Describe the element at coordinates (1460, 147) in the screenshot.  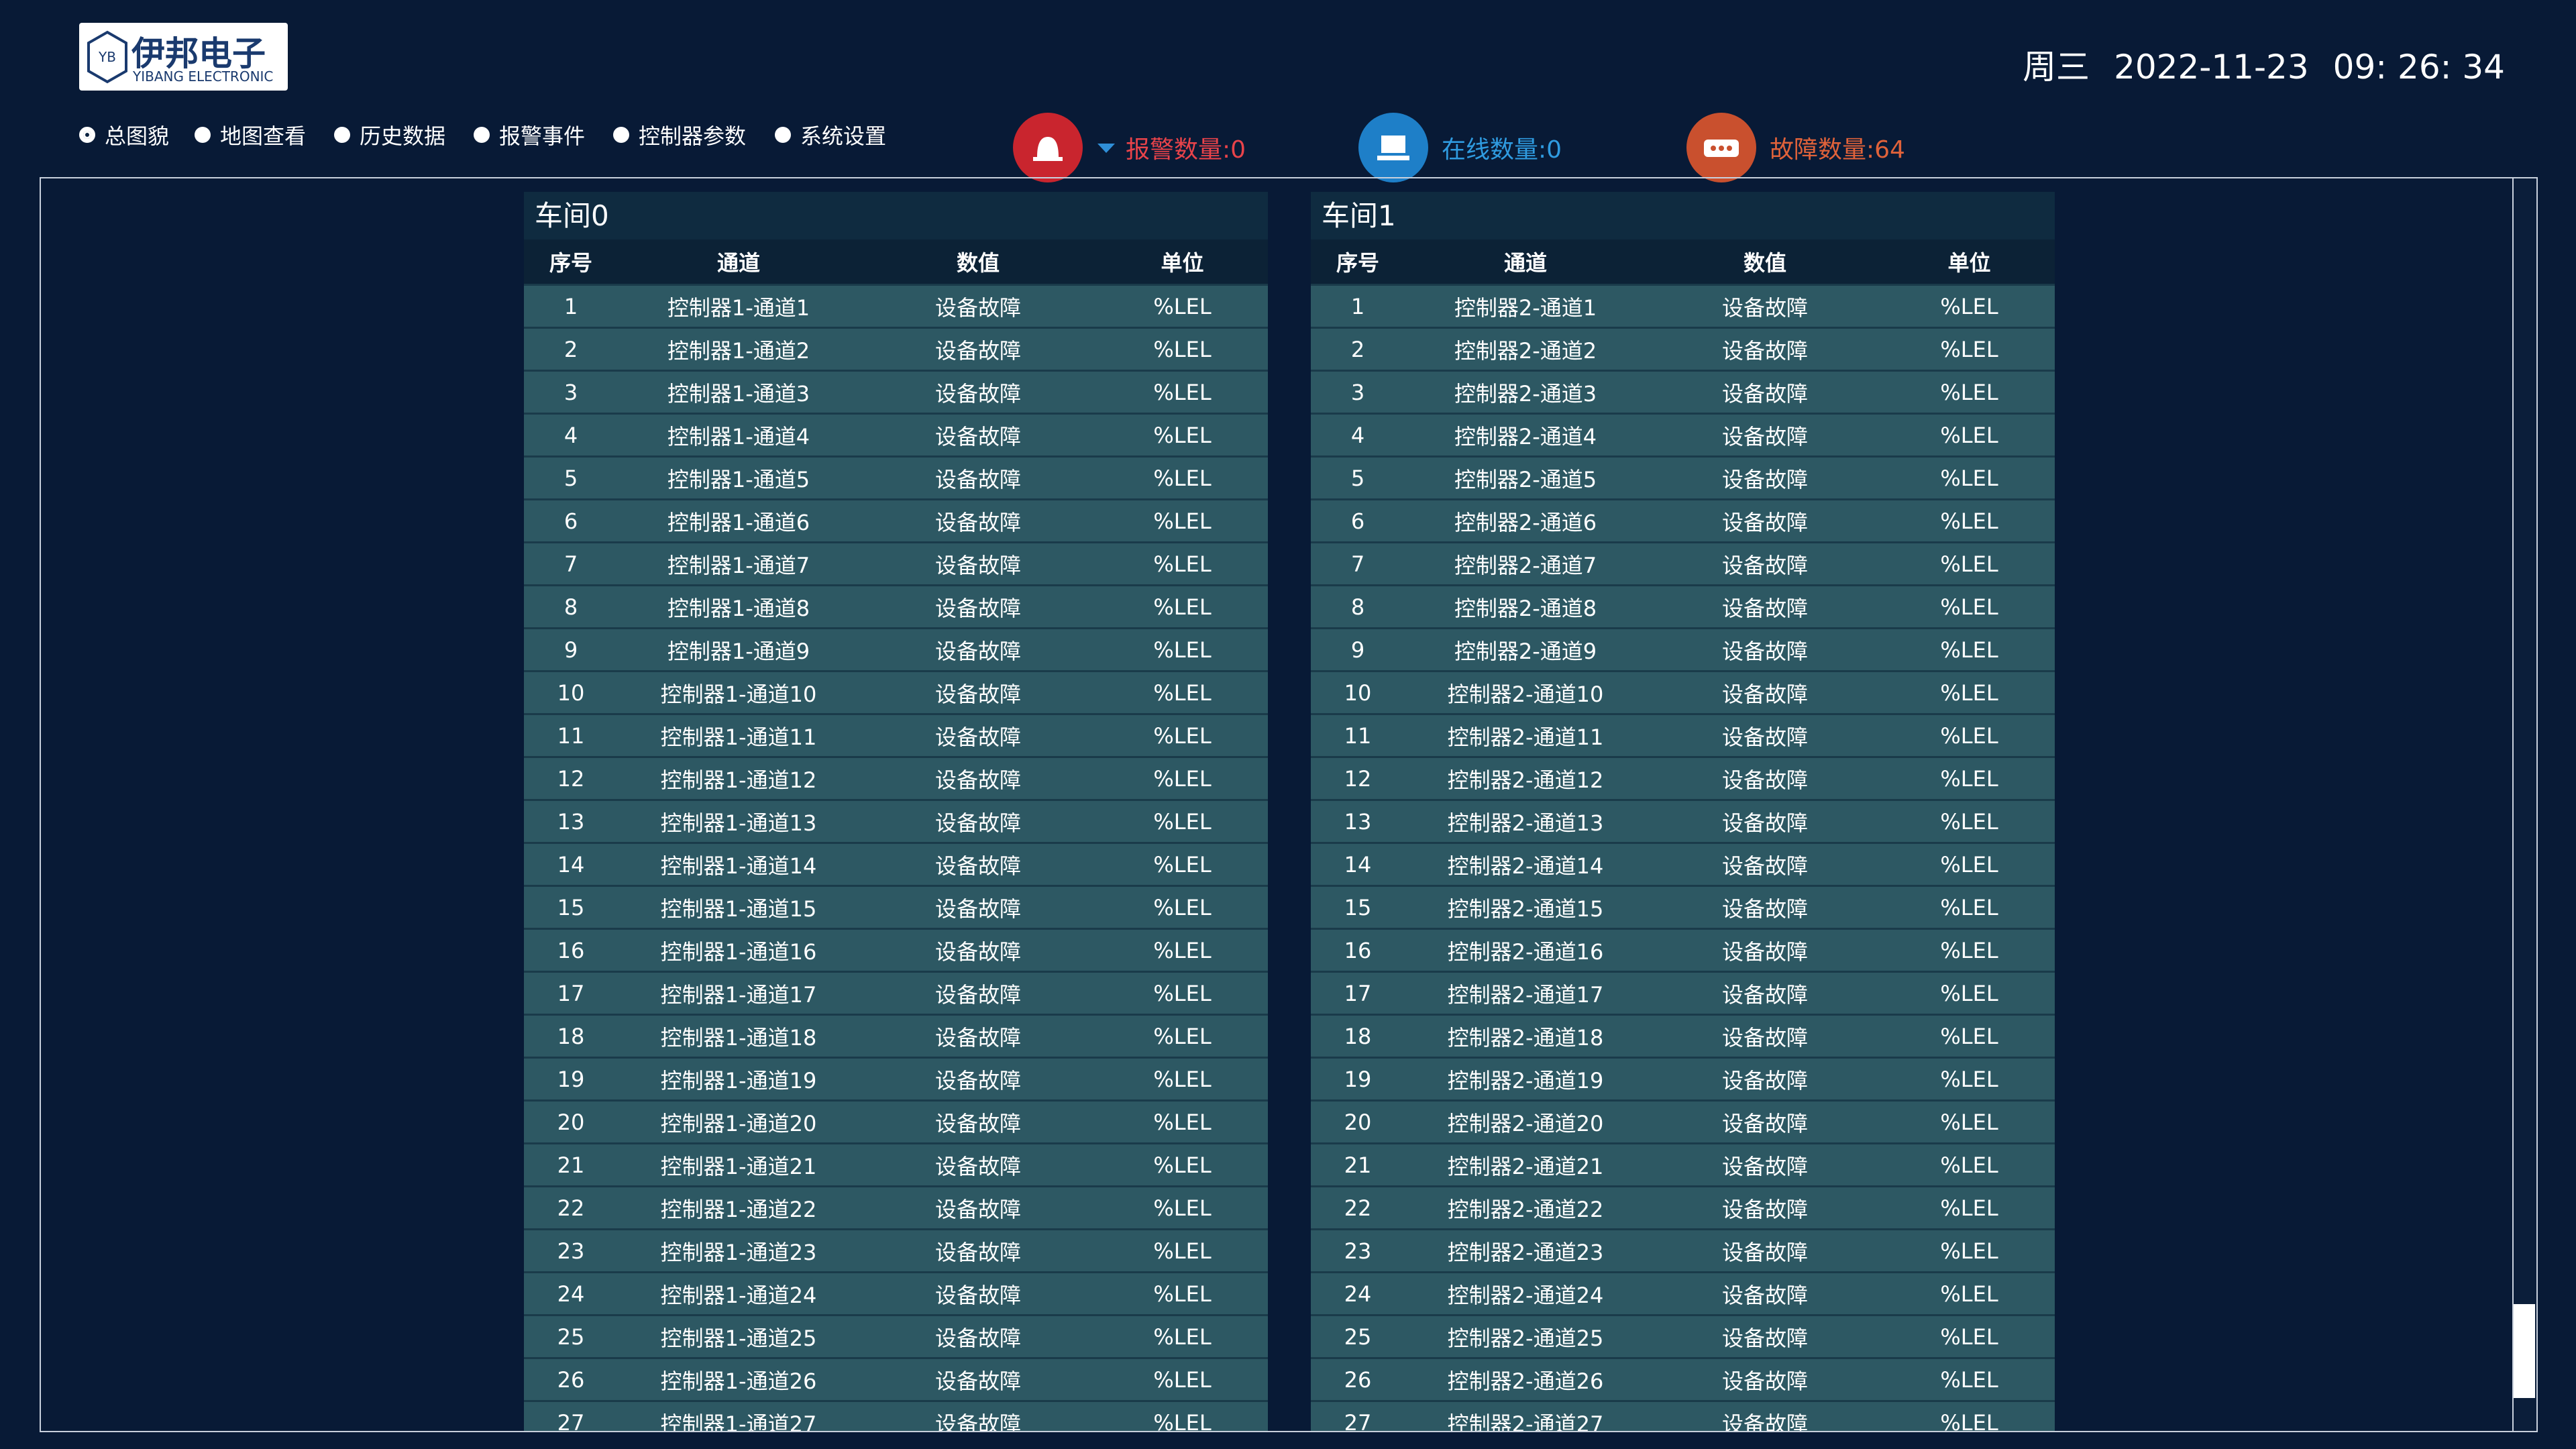
I see `online-status: 在线数量:0` at that location.